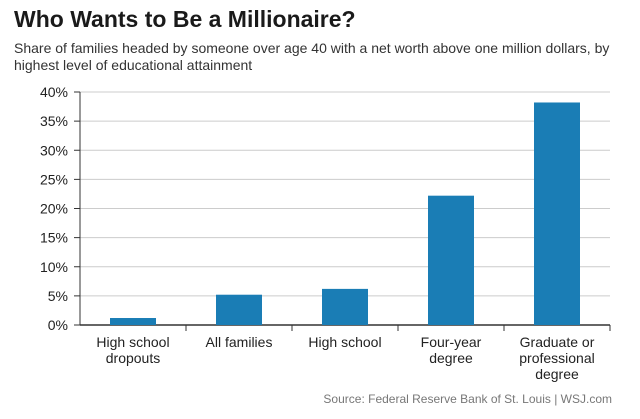 This screenshot has width=640, height=419. Describe the element at coordinates (451, 350) in the screenshot. I see `x-tick-label: Four-year degree` at that location.